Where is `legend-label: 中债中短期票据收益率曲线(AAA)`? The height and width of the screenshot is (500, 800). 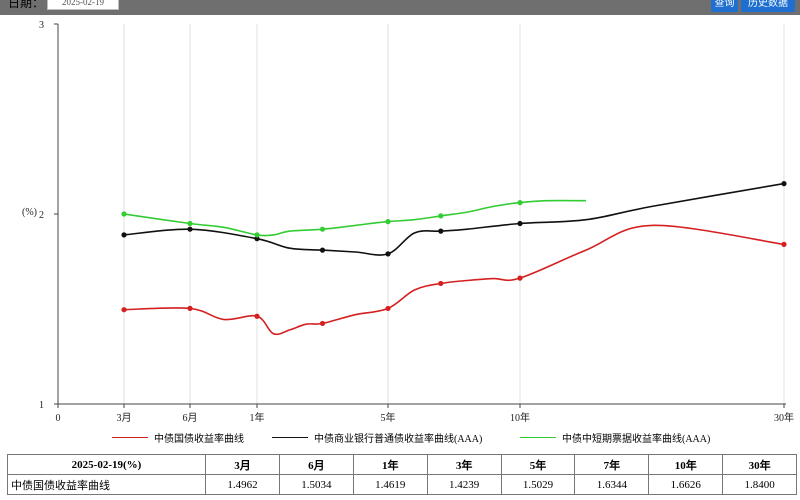
legend-label: 中债中短期票据收益率曲线(AAA) is located at coordinates (636, 439).